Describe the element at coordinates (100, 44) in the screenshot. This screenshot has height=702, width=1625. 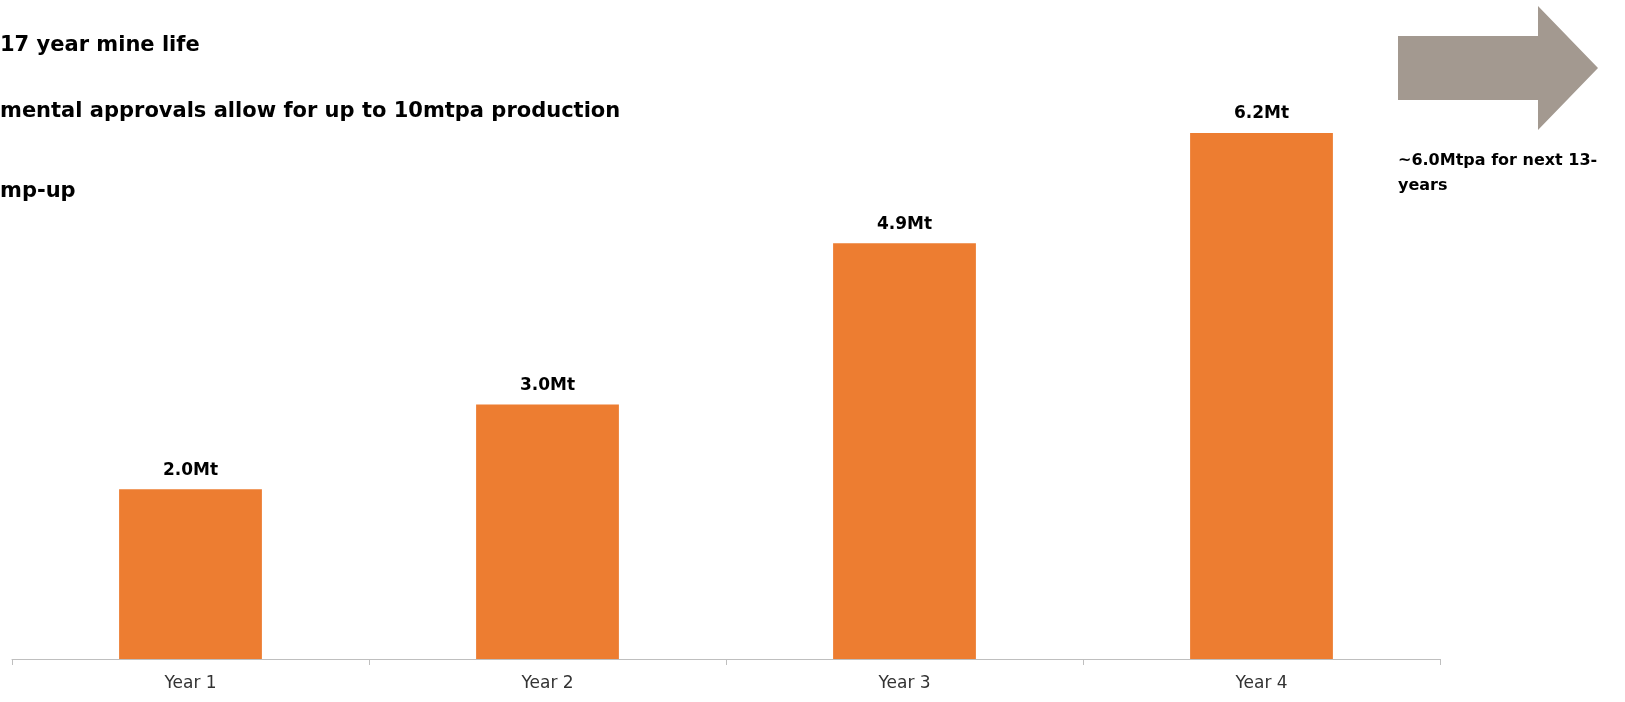
I see `text: 17 year mine life` at that location.